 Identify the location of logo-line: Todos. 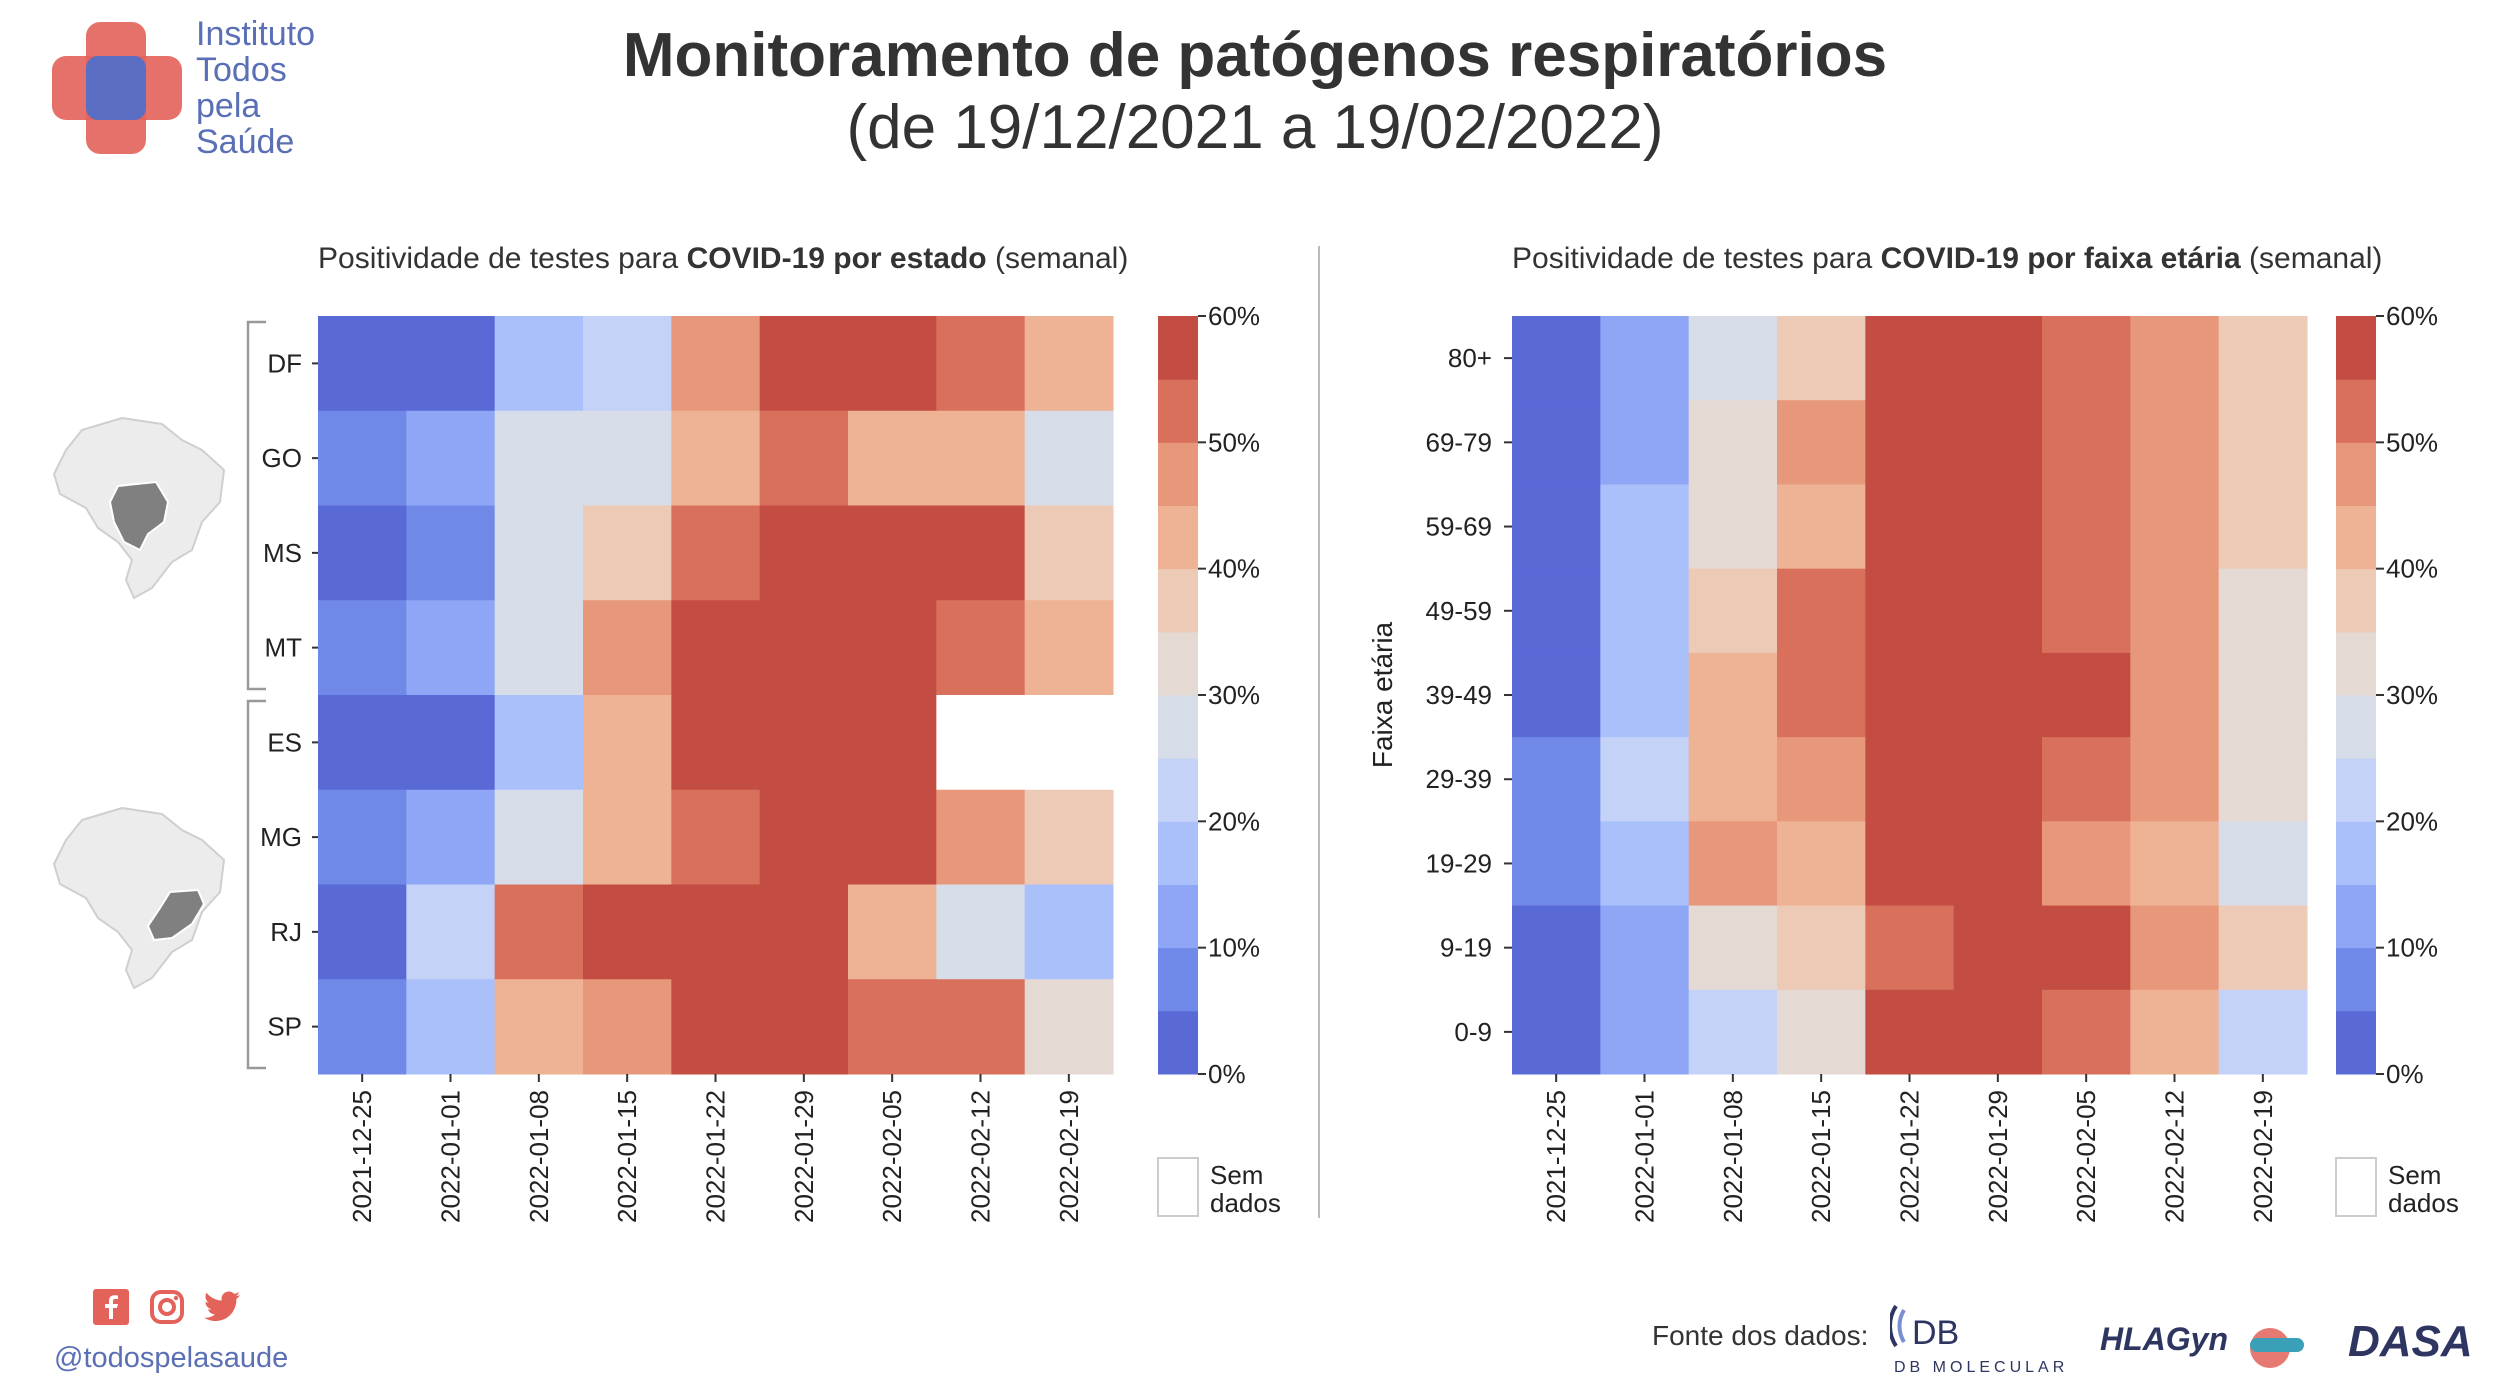
(241, 70).